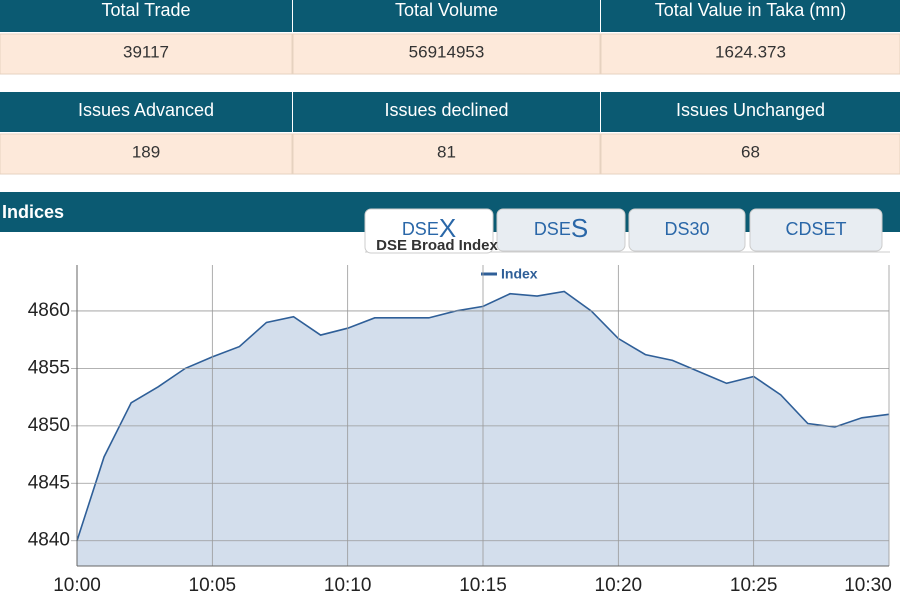 This screenshot has width=900, height=600. Describe the element at coordinates (868, 585) in the screenshot. I see `x-tick-label: 10:30` at that location.